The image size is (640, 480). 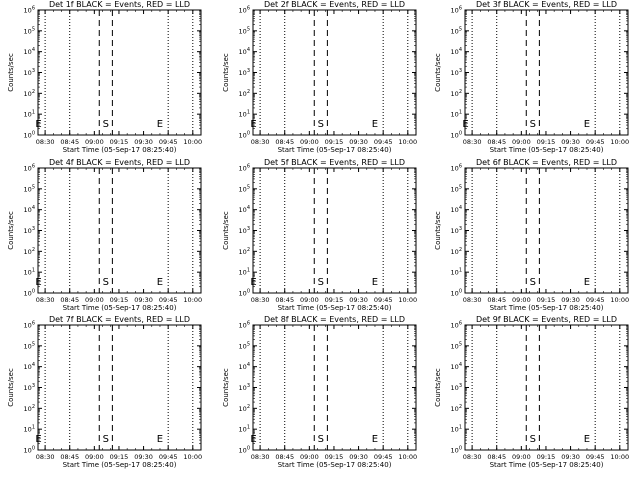 I want to click on panel-title: Det 3f BLACK = Events, RED = LLD, so click(x=546, y=4).